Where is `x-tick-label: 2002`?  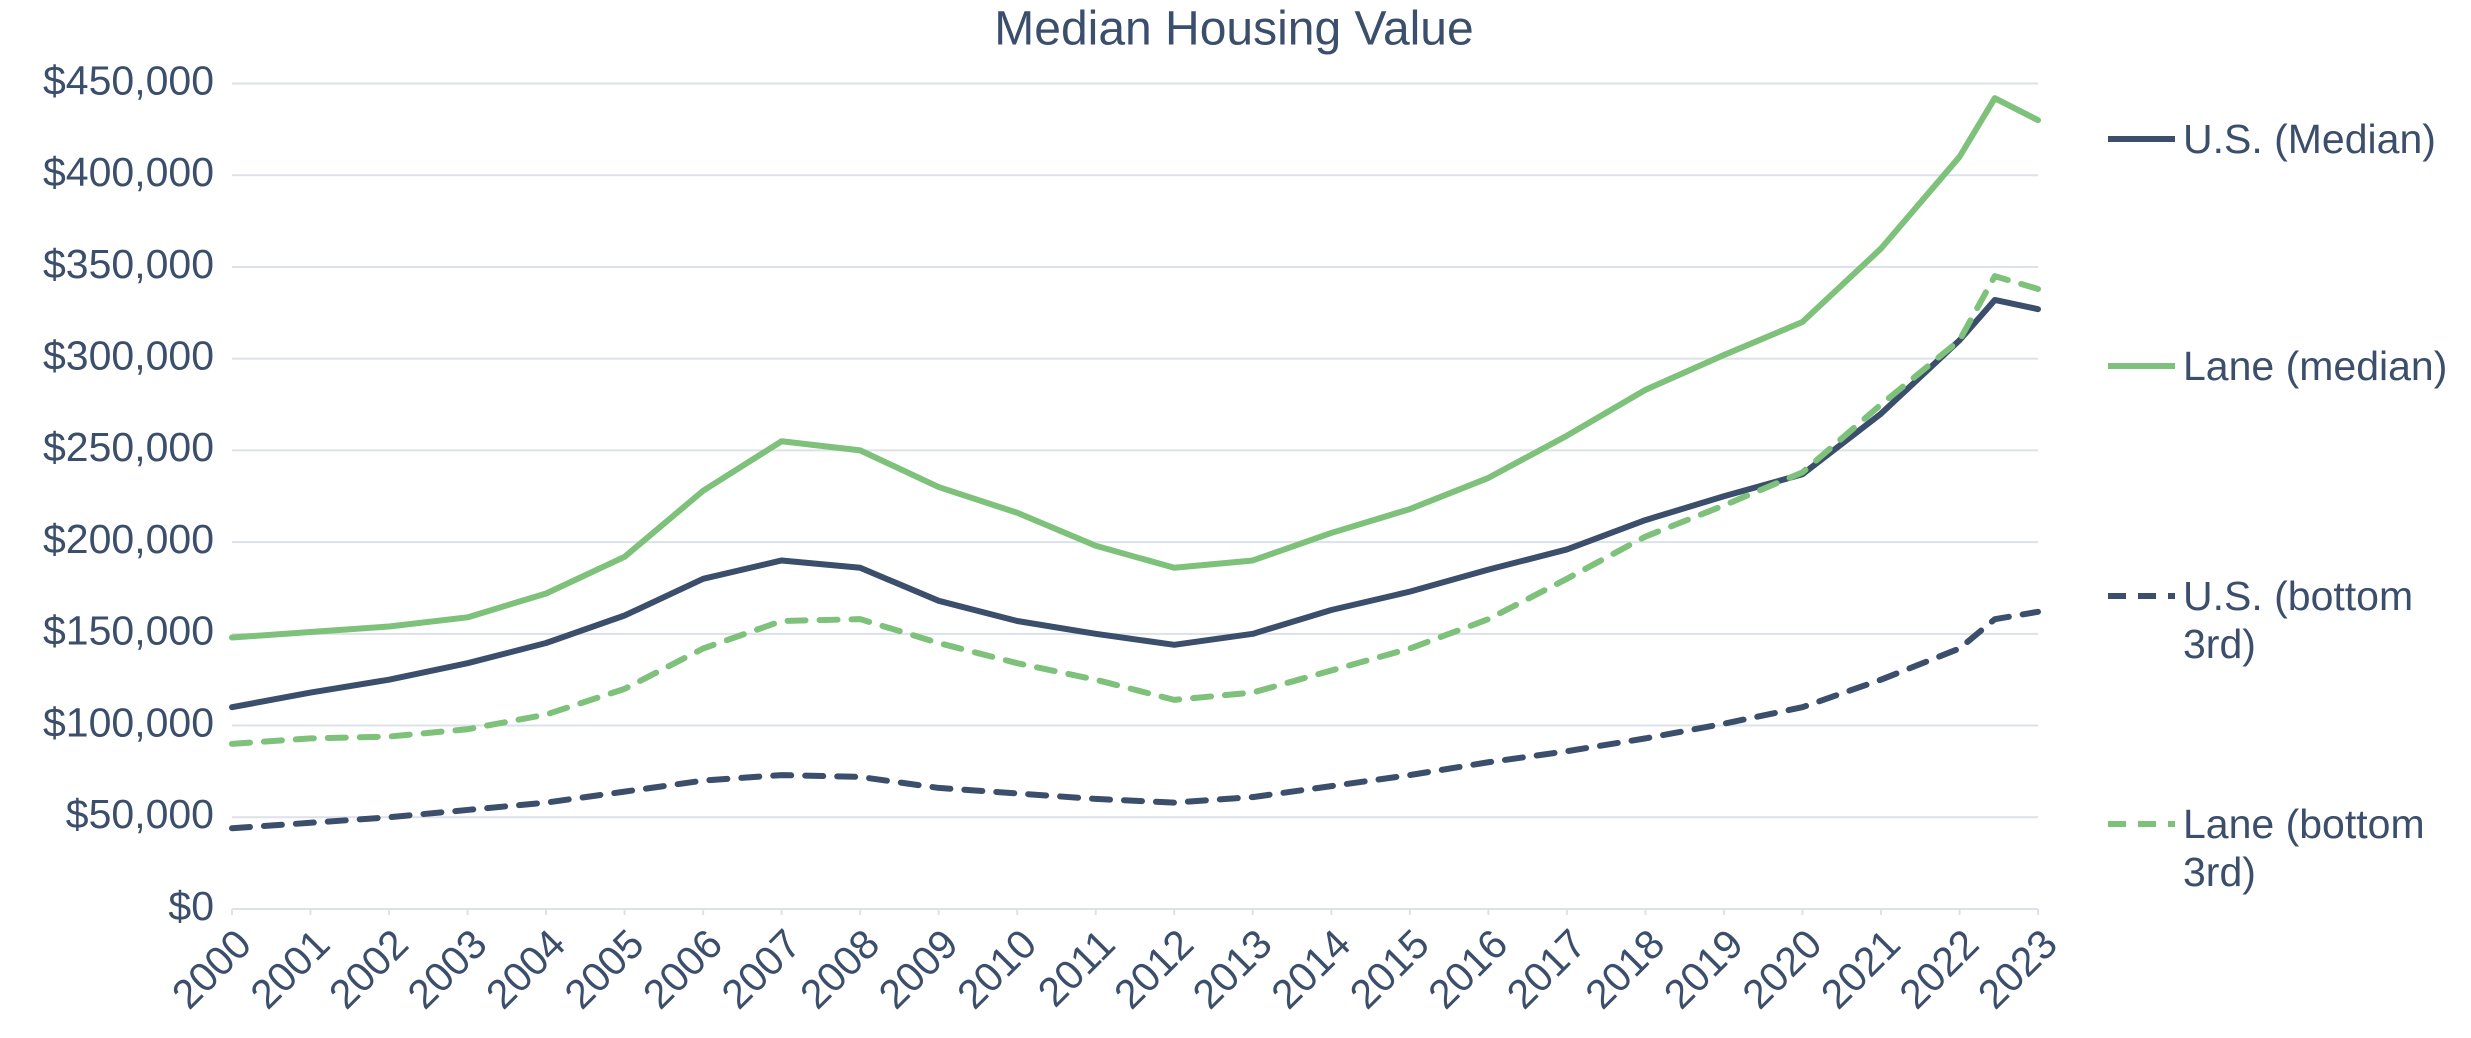 x-tick-label: 2002 is located at coordinates (368, 968).